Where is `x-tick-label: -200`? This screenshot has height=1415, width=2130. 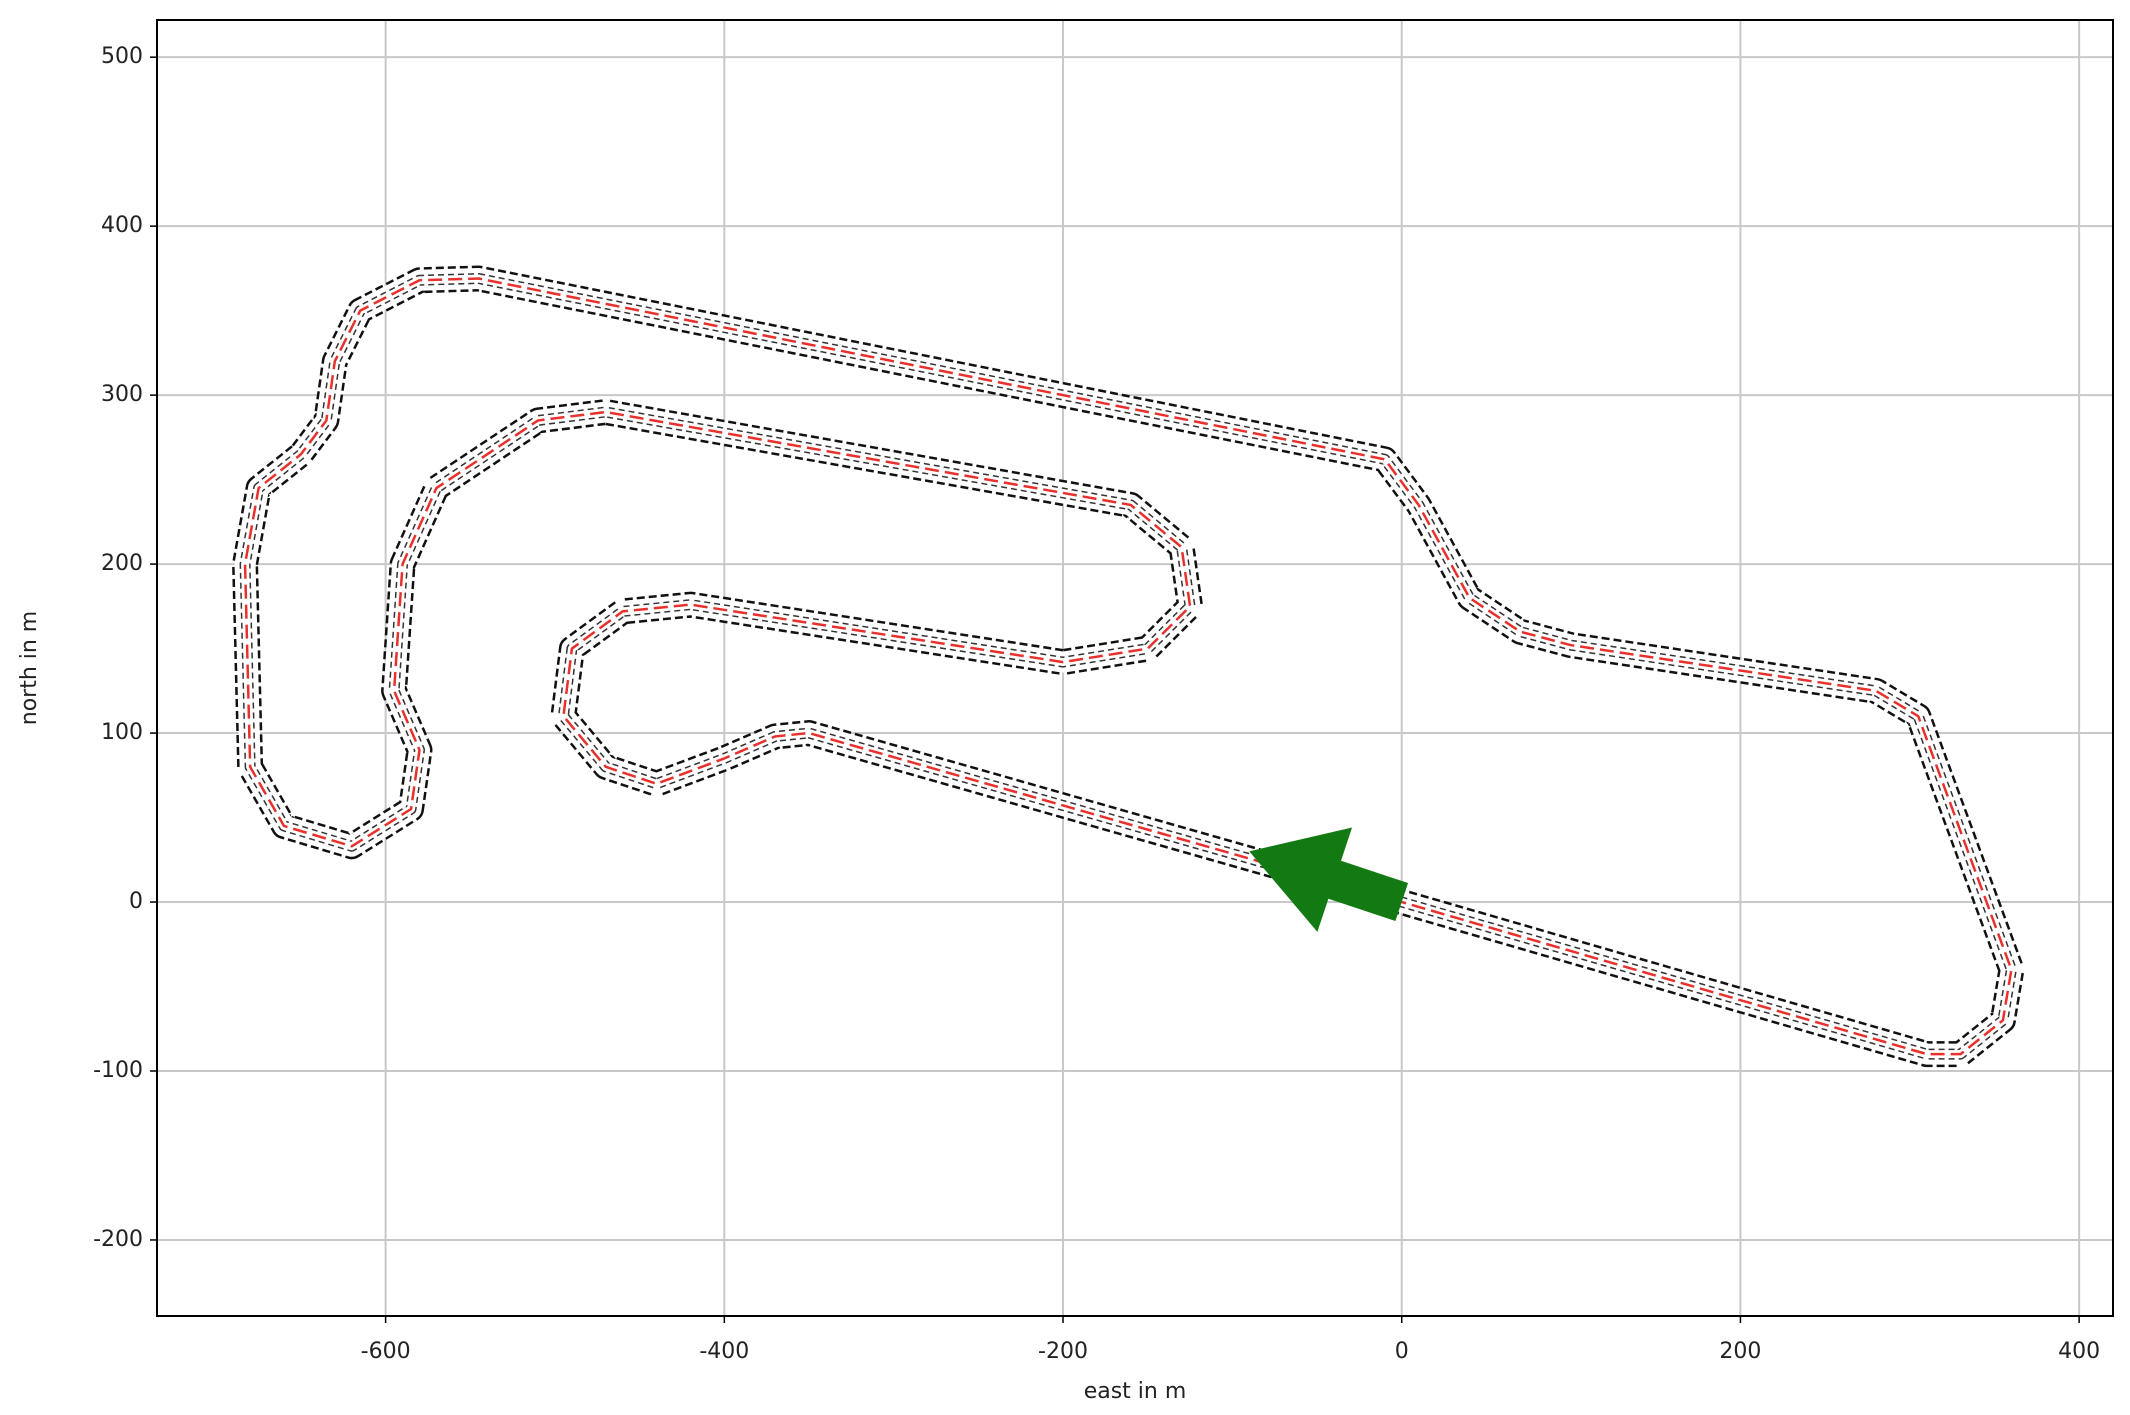 x-tick-label: -200 is located at coordinates (1063, 1351).